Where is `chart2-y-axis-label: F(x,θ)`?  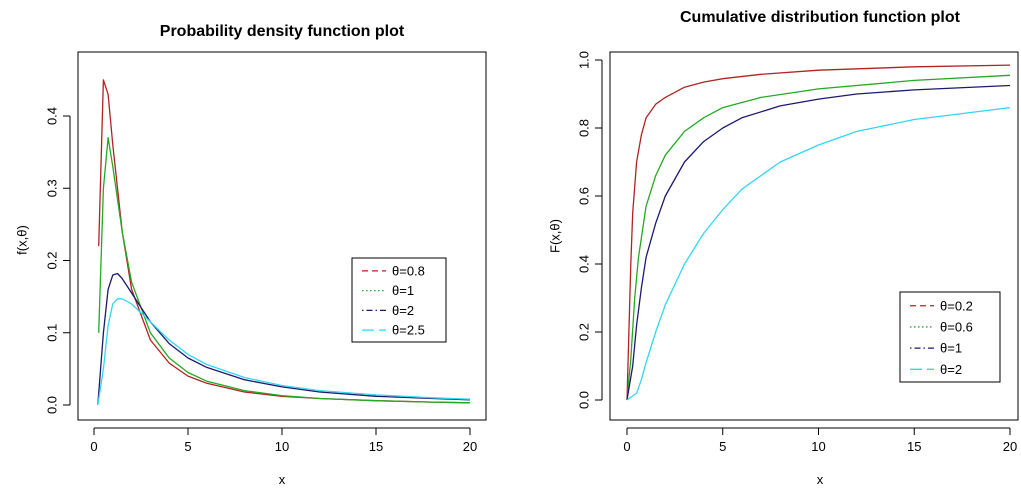
chart2-y-axis-label: F(x,θ) is located at coordinates (555, 236).